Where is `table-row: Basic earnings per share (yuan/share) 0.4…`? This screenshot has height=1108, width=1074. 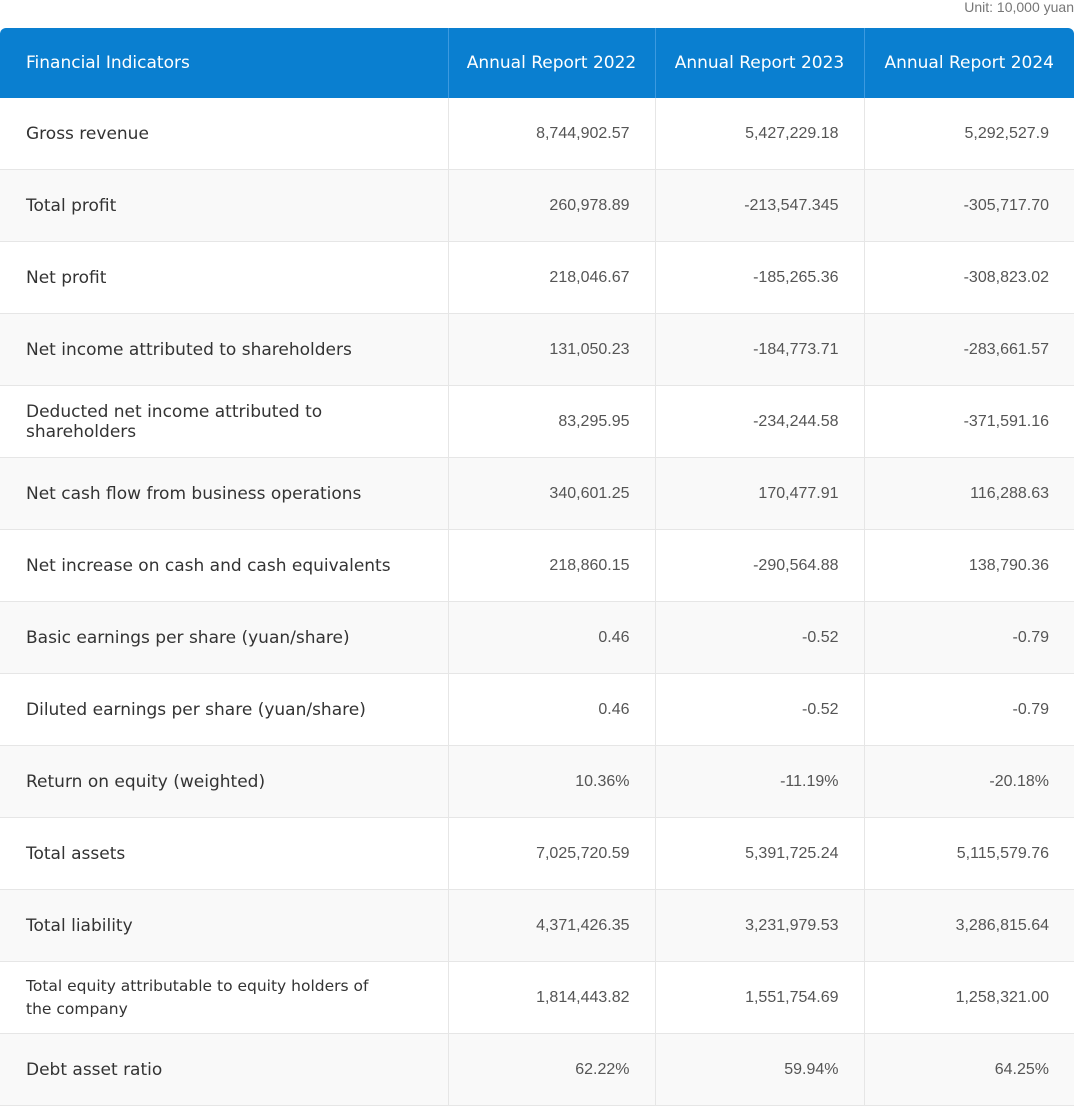 table-row: Basic earnings per share (yuan/share) 0.4… is located at coordinates (537, 637).